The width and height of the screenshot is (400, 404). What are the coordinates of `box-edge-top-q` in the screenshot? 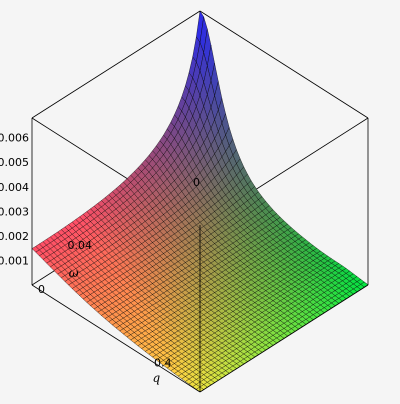 It's located at (284, 64).